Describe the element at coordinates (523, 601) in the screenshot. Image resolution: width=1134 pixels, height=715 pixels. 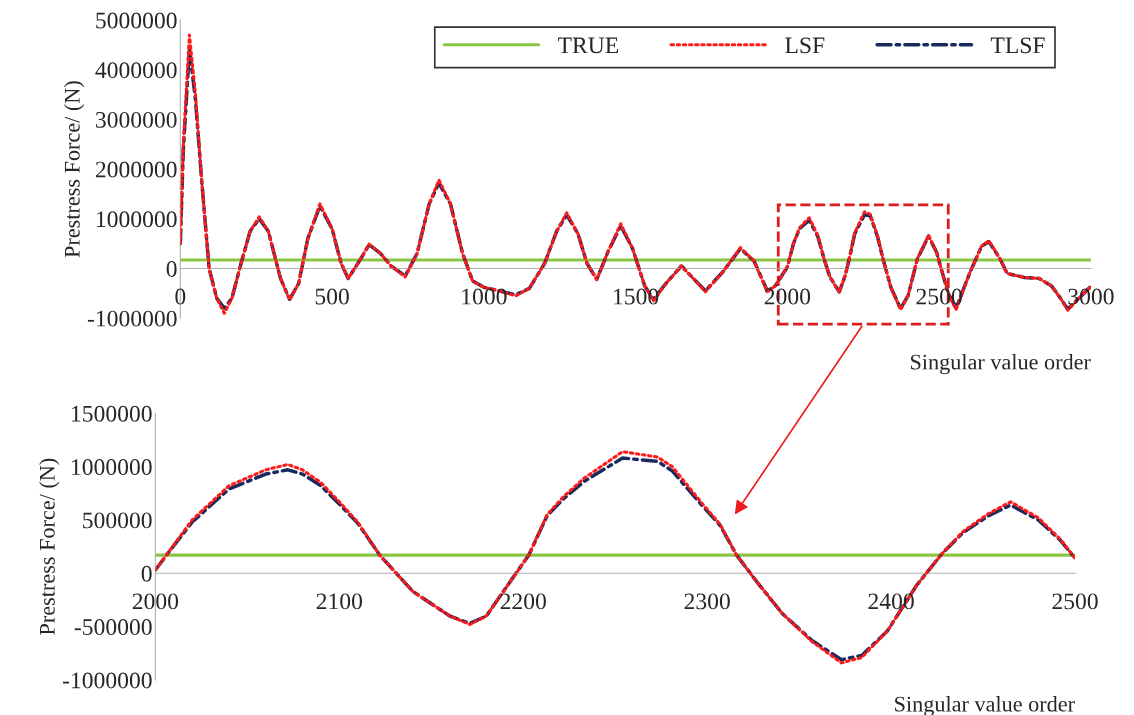
I see `x-tick-label: 2200` at that location.